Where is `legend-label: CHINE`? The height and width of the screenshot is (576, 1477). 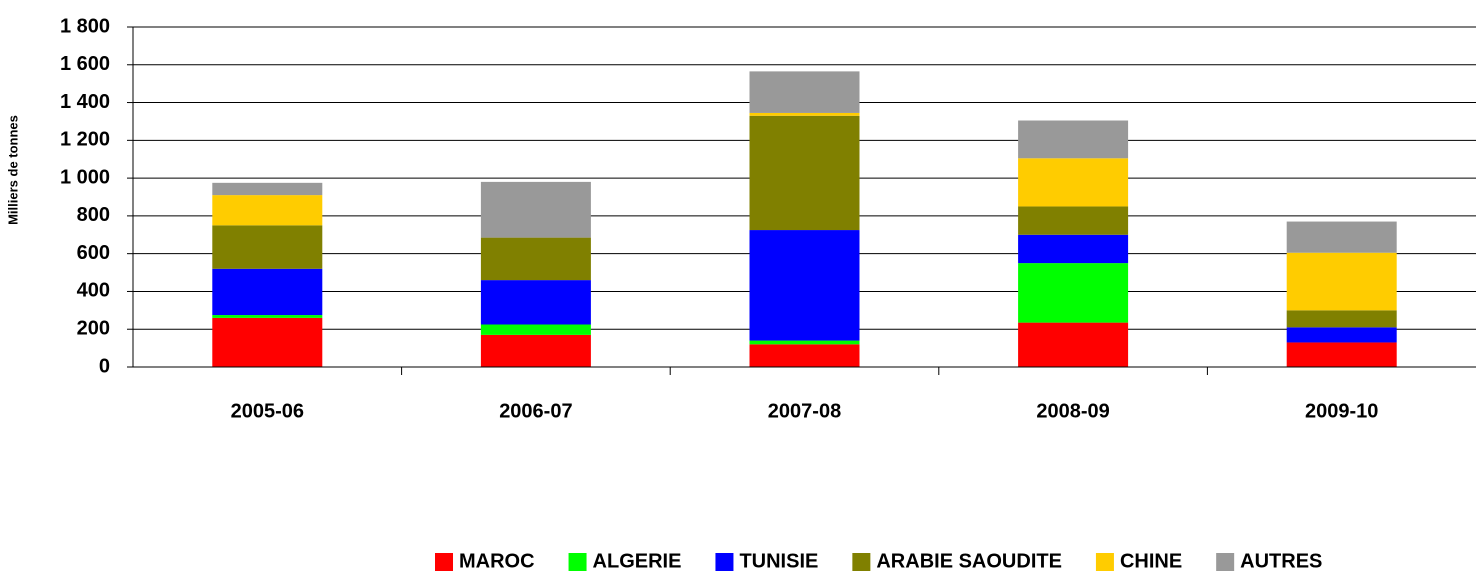
legend-label: CHINE is located at coordinates (1151, 561).